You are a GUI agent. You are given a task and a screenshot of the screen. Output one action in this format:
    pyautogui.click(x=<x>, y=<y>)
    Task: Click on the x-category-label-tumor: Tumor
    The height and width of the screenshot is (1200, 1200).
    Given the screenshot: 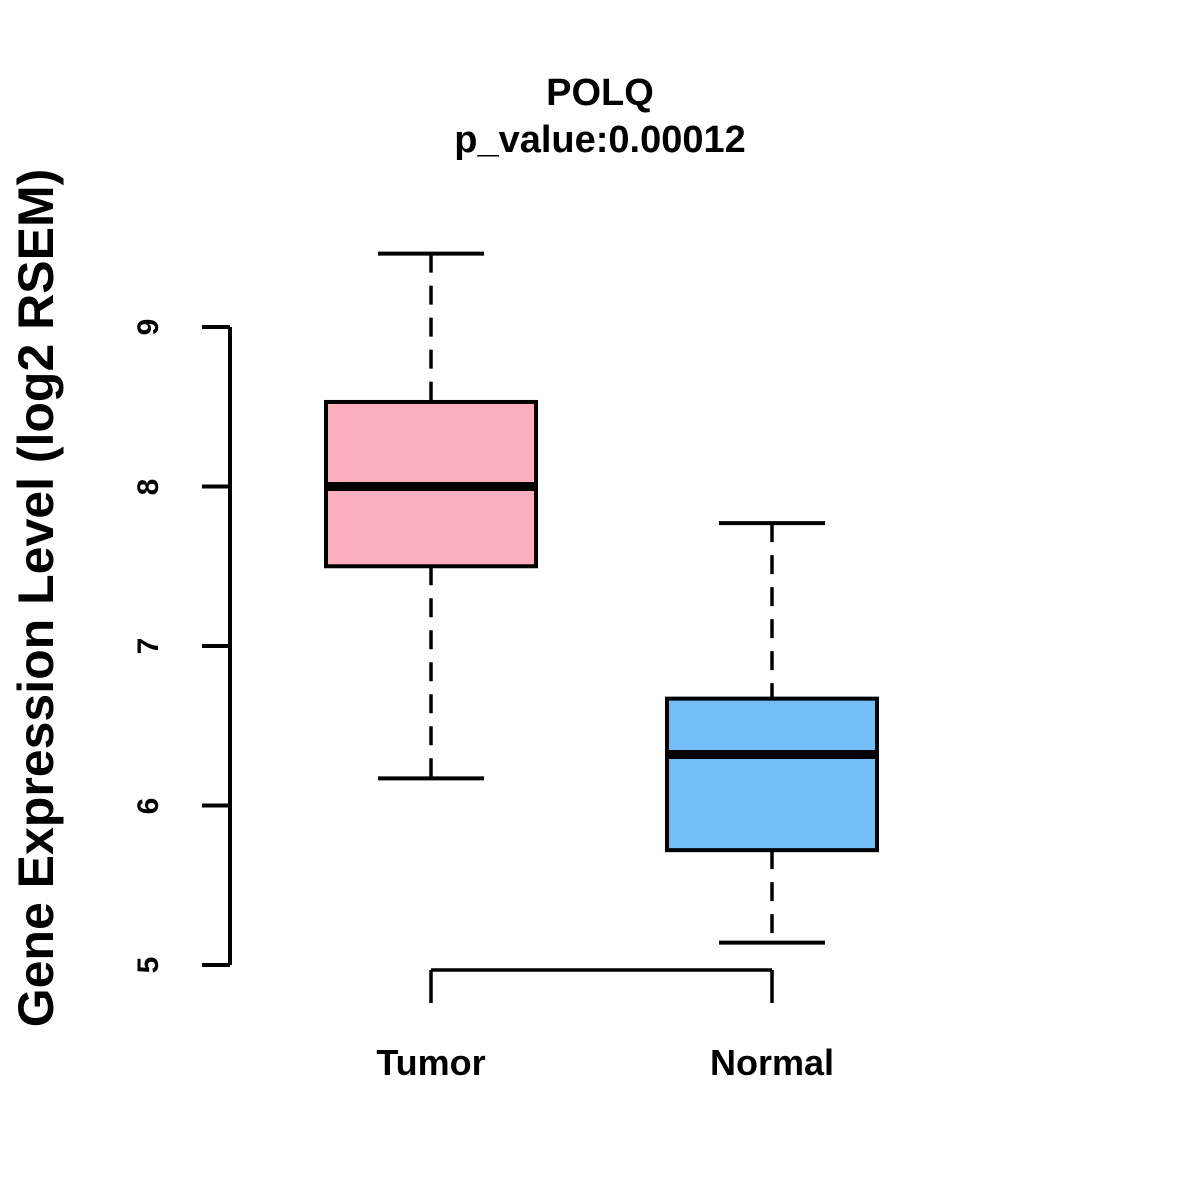 What is the action you would take?
    pyautogui.click(x=431, y=1062)
    